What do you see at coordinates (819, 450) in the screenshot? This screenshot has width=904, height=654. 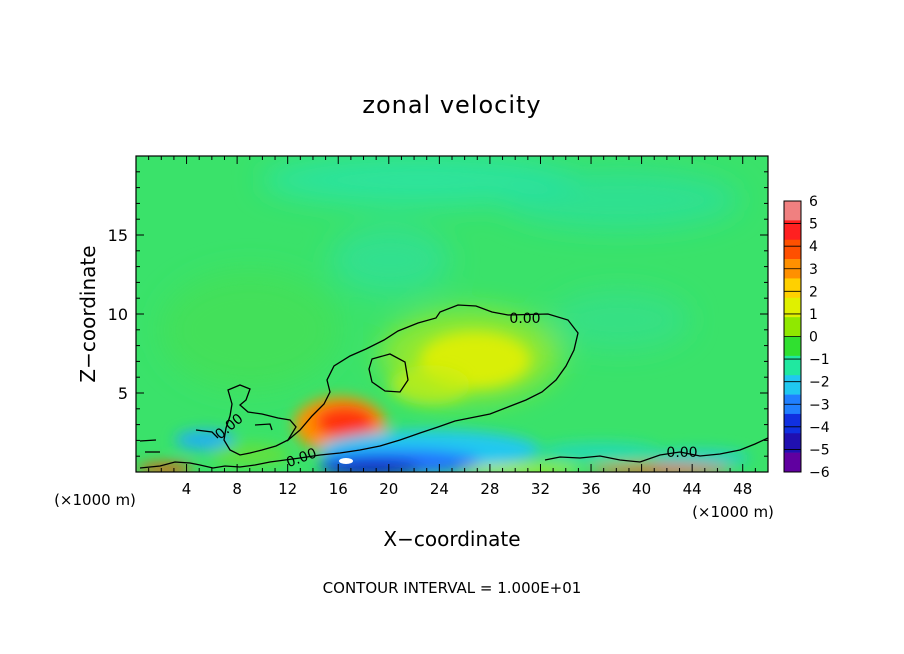 I see `colorbar-tick-label: −5` at bounding box center [819, 450].